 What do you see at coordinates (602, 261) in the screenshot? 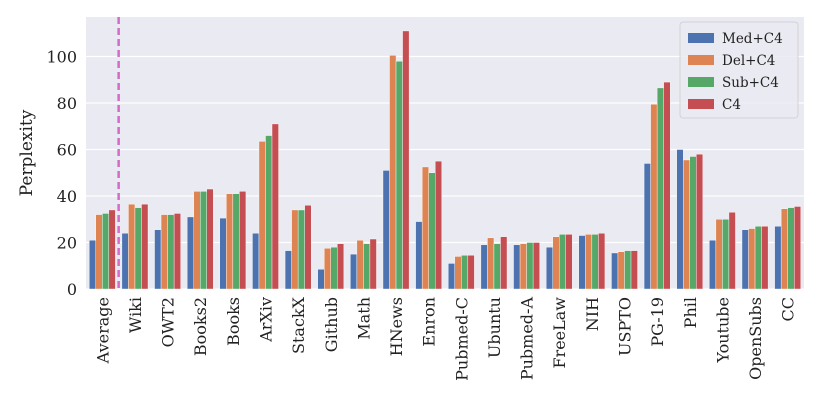
I see `bar-c4-nih` at bounding box center [602, 261].